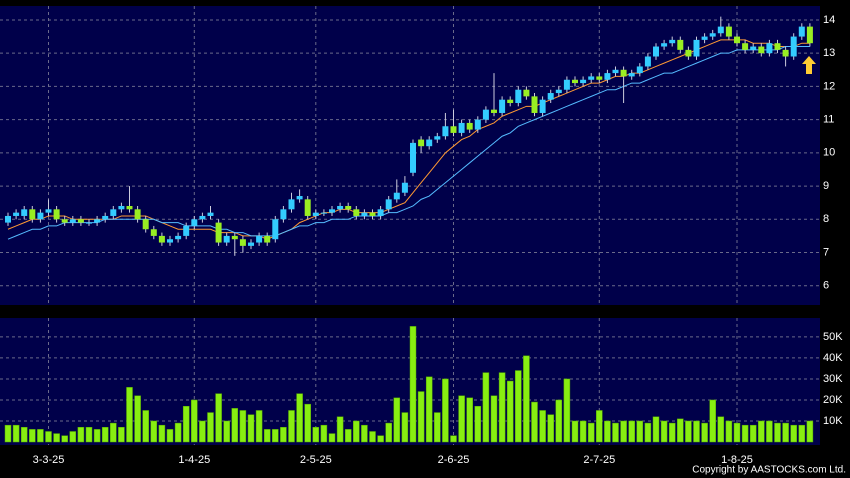 The height and width of the screenshot is (478, 850). What do you see at coordinates (737, 460) in the screenshot?
I see `x-tick-label: 1-8-25` at bounding box center [737, 460].